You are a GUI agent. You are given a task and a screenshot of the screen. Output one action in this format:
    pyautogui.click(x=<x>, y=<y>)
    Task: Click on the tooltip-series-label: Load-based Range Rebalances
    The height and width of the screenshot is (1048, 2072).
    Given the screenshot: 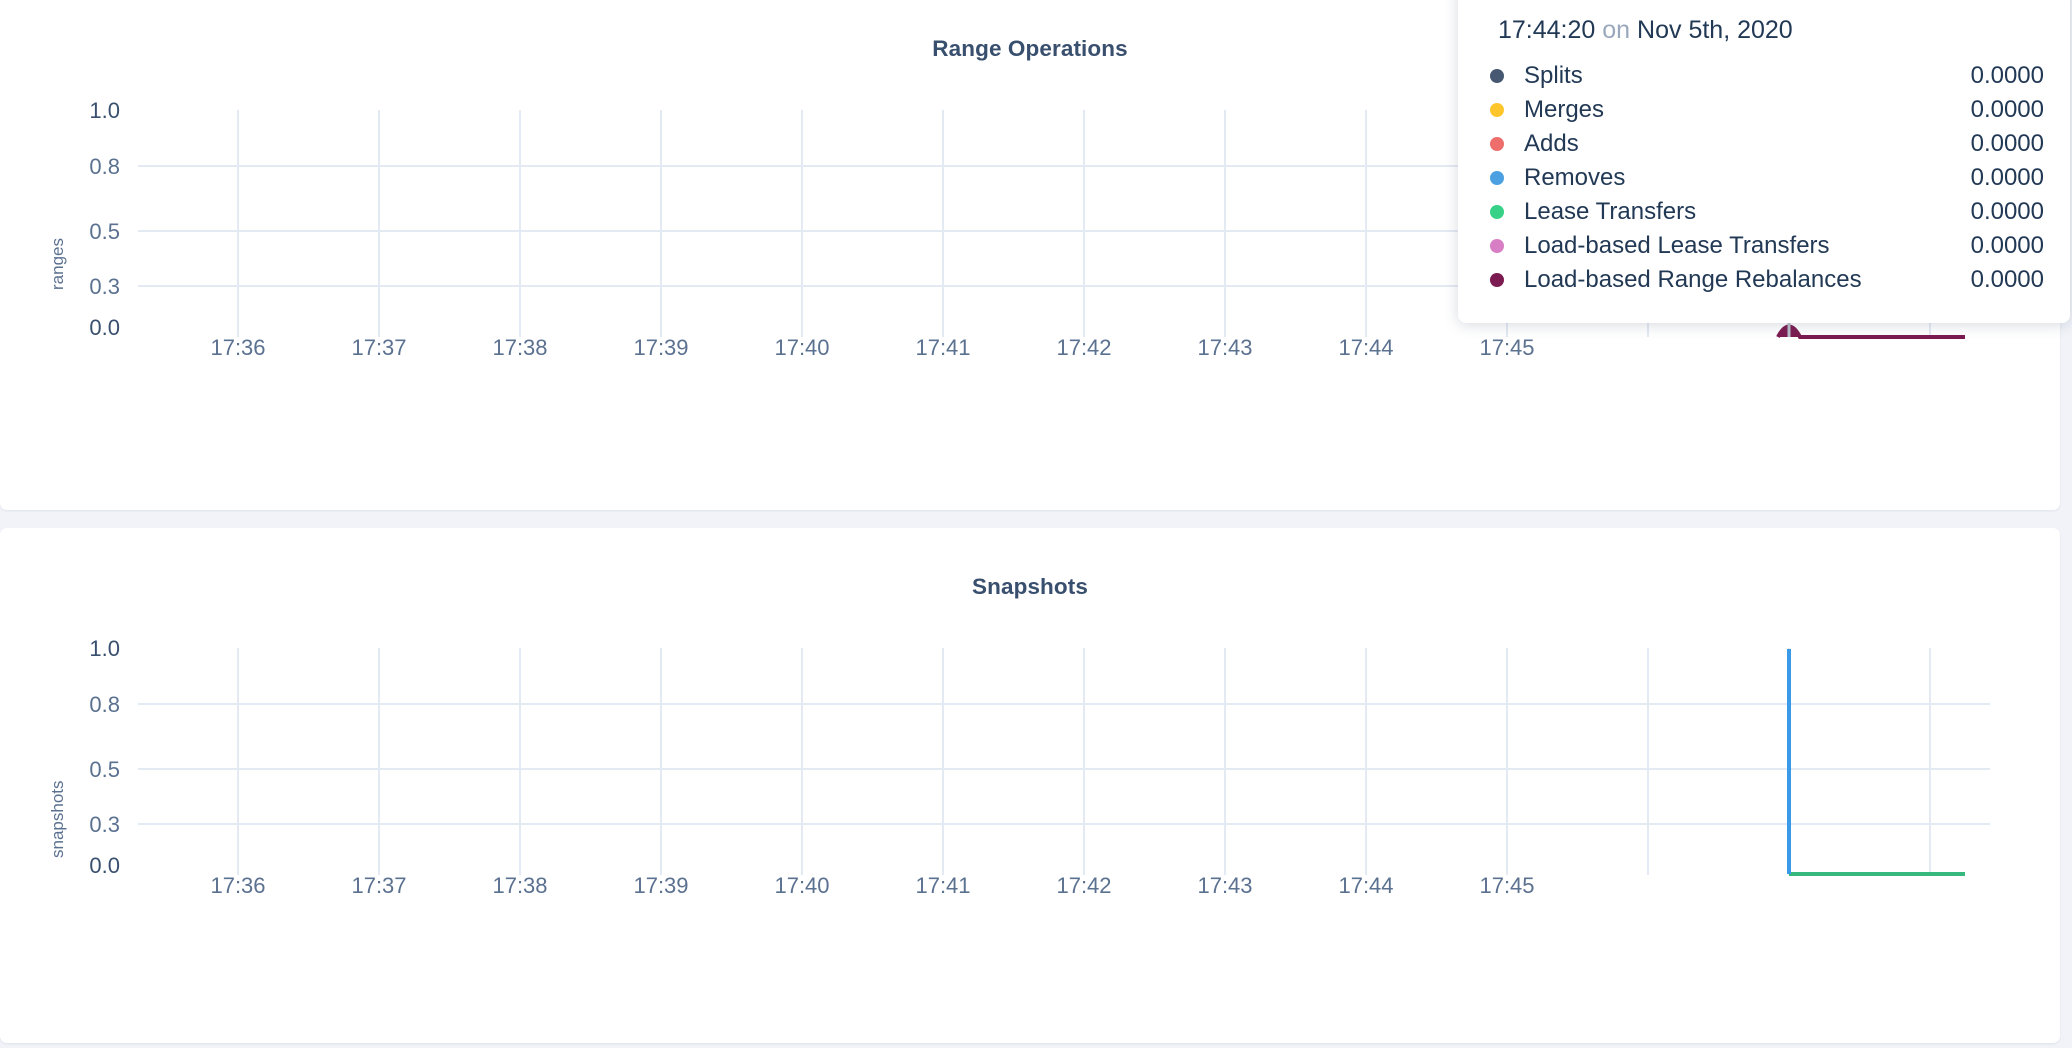 What is the action you would take?
    pyautogui.click(x=1693, y=279)
    